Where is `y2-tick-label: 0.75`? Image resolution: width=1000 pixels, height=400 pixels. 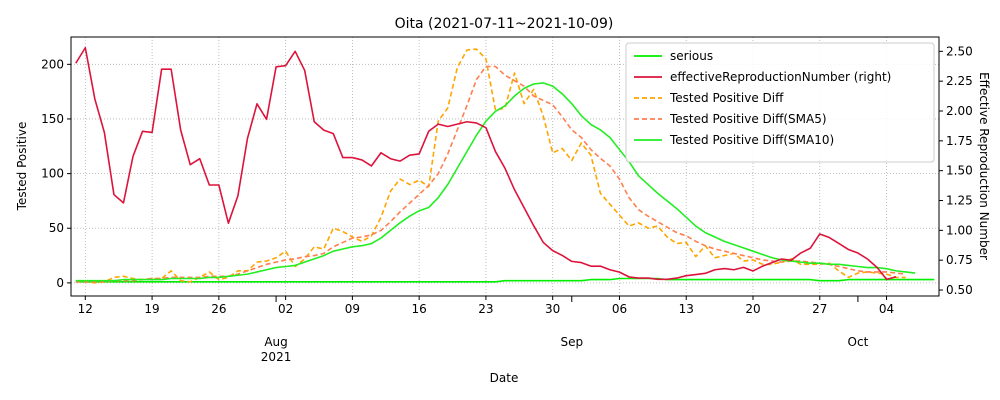
y2-tick-label: 0.75 is located at coordinates (959, 260).